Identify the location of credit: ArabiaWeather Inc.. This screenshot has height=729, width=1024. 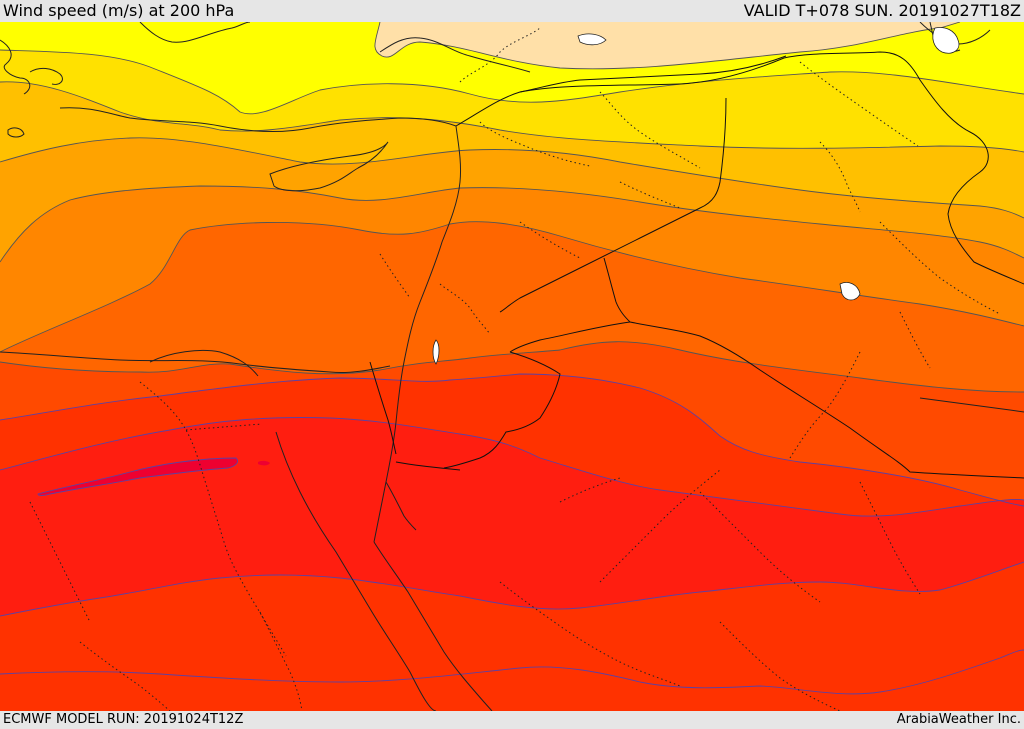
(958, 719).